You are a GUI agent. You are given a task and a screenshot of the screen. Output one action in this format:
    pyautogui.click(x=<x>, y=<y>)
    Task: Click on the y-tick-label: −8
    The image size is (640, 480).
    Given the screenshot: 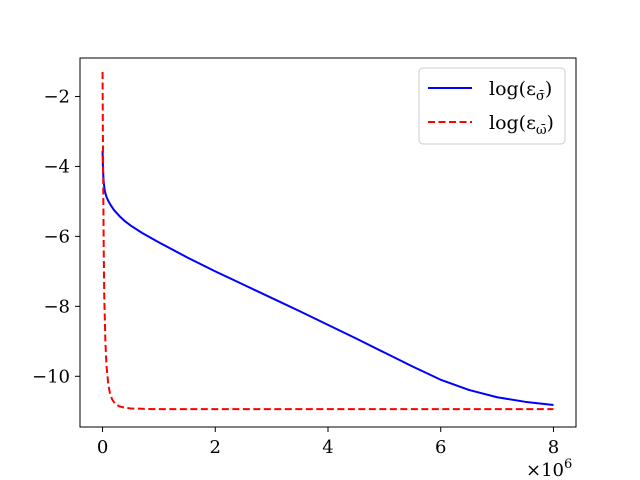 What is the action you would take?
    pyautogui.click(x=56, y=306)
    